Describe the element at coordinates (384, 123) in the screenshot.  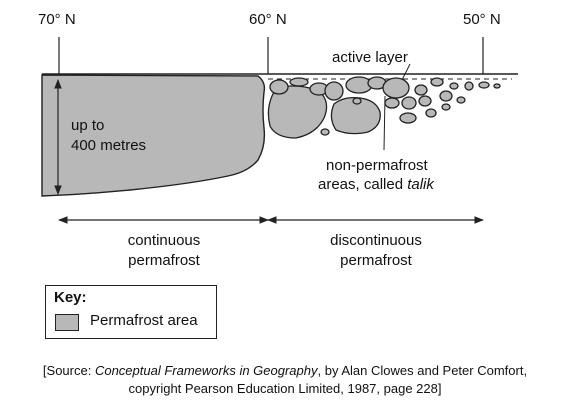
I see `talik-pointer` at that location.